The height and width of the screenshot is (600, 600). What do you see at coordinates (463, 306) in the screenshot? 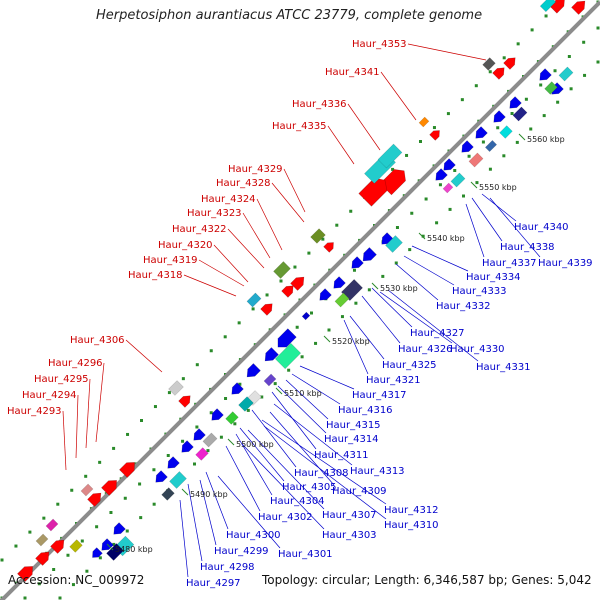
I see `gene-label-lower: Haur_4332` at bounding box center [463, 306].